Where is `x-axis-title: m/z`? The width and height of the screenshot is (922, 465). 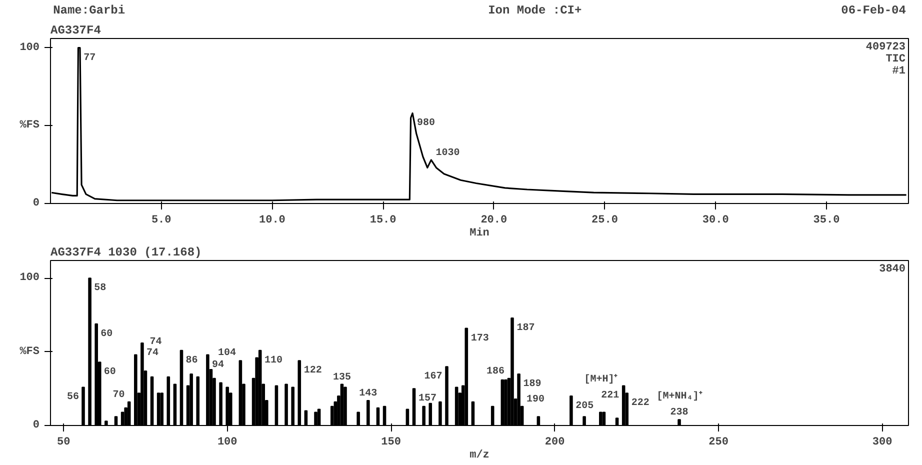 x-axis-title: m/z is located at coordinates (480, 456).